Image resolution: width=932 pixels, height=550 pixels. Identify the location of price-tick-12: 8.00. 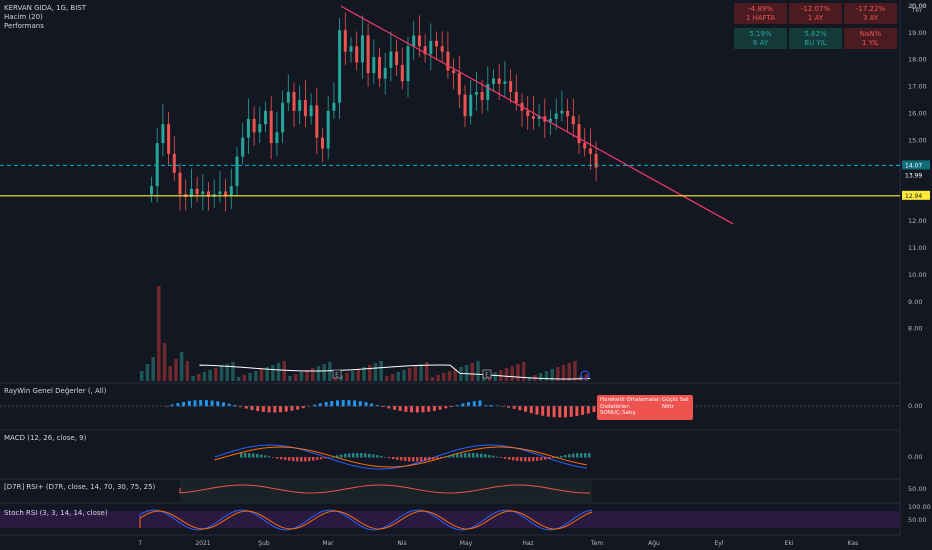
(915, 329).